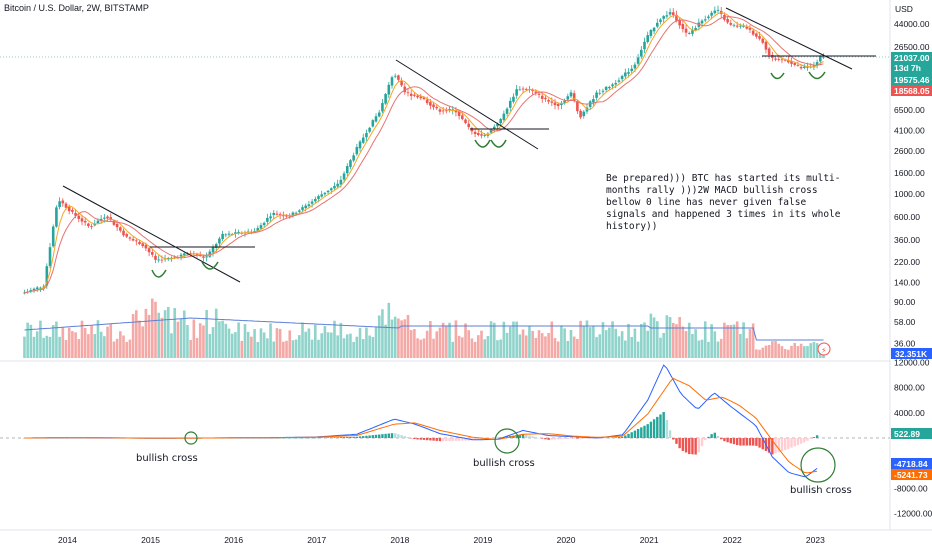 This screenshot has height=550, width=932. I want to click on macd-tag, so click(911, 474).